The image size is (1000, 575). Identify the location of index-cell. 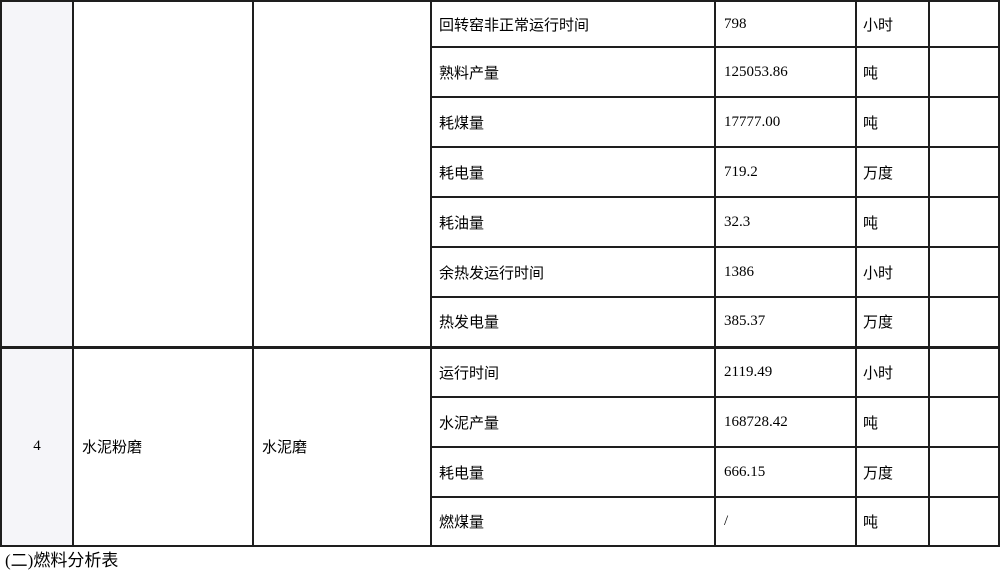
(37, 174).